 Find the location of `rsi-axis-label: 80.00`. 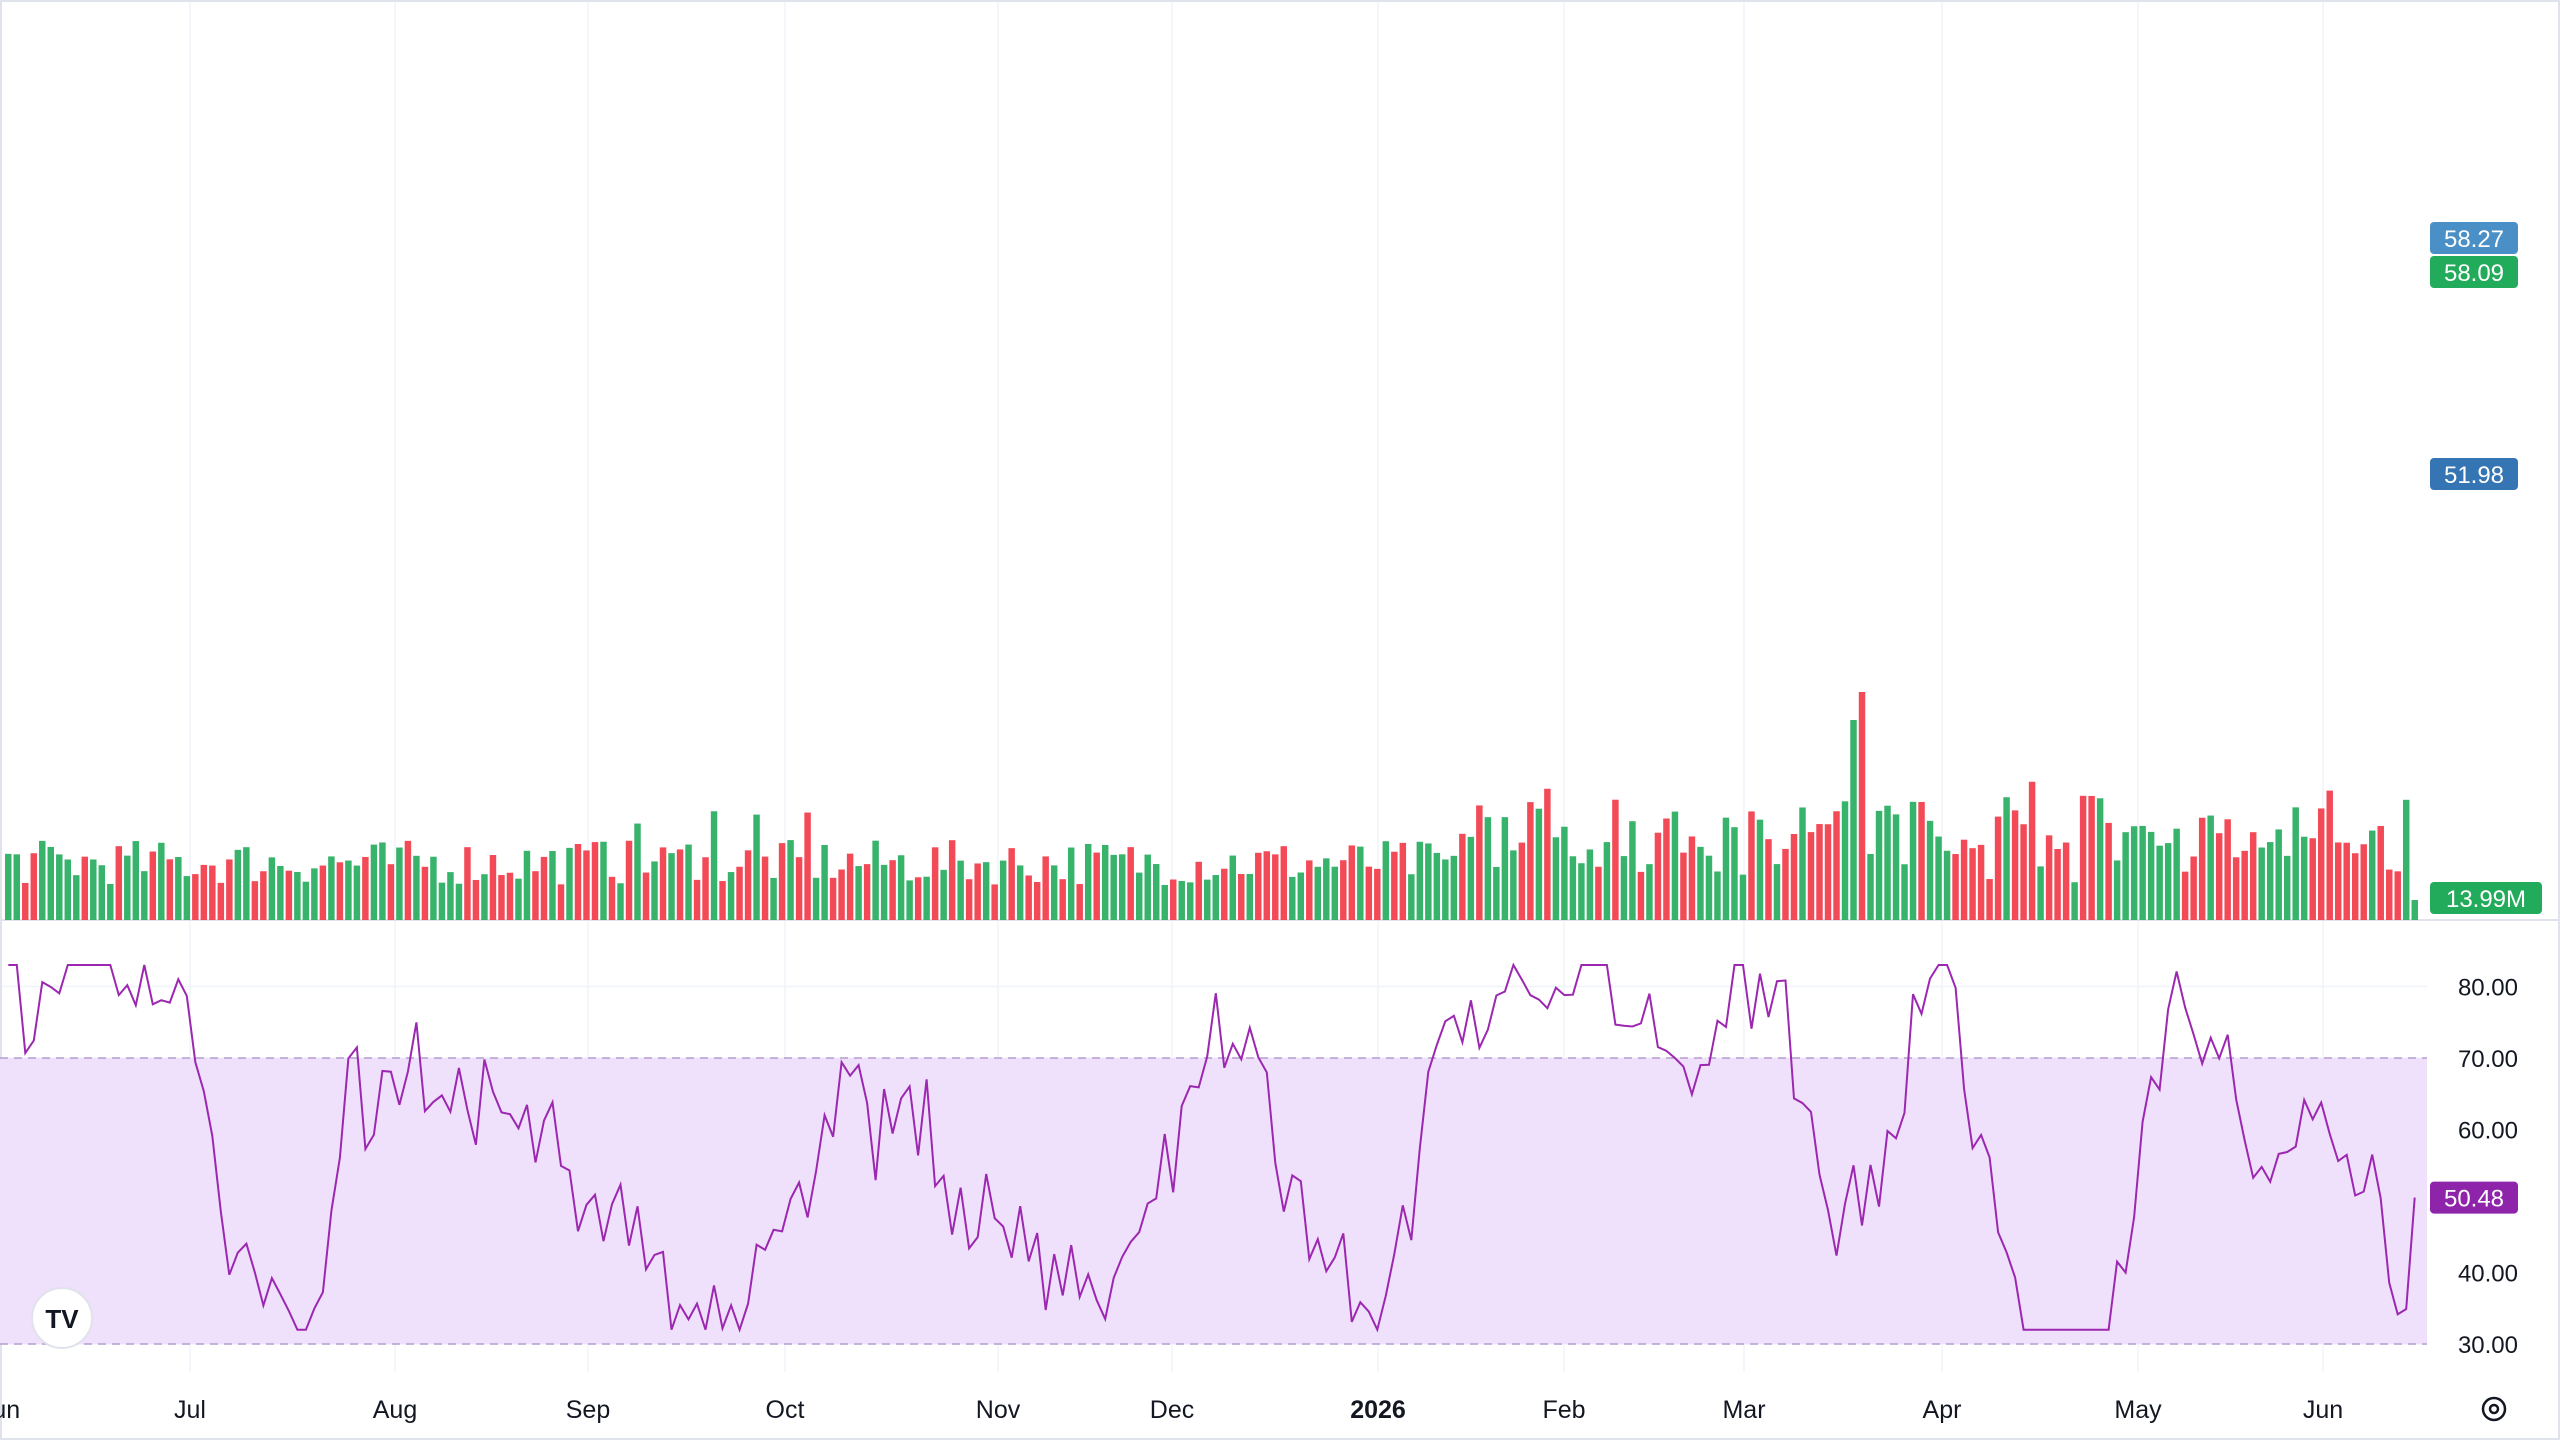

rsi-axis-label: 80.00 is located at coordinates (2488, 988).